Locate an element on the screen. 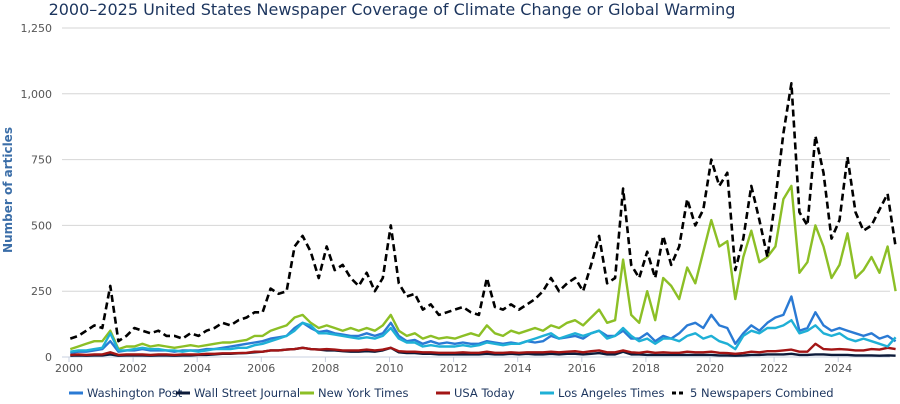  x-tick-label: 2018 is located at coordinates (646, 368).